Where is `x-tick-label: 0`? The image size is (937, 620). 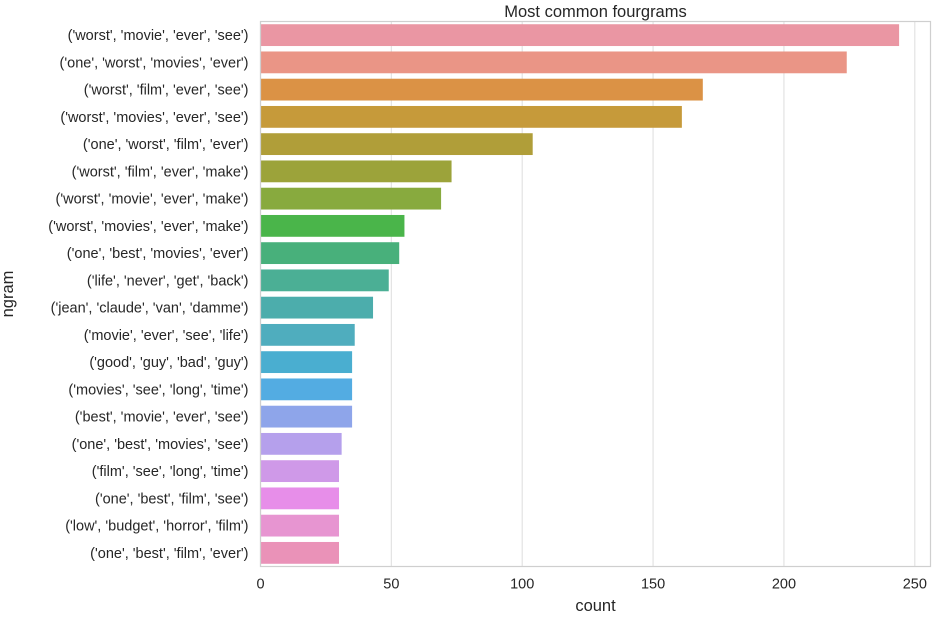
x-tick-label: 0 is located at coordinates (260, 585).